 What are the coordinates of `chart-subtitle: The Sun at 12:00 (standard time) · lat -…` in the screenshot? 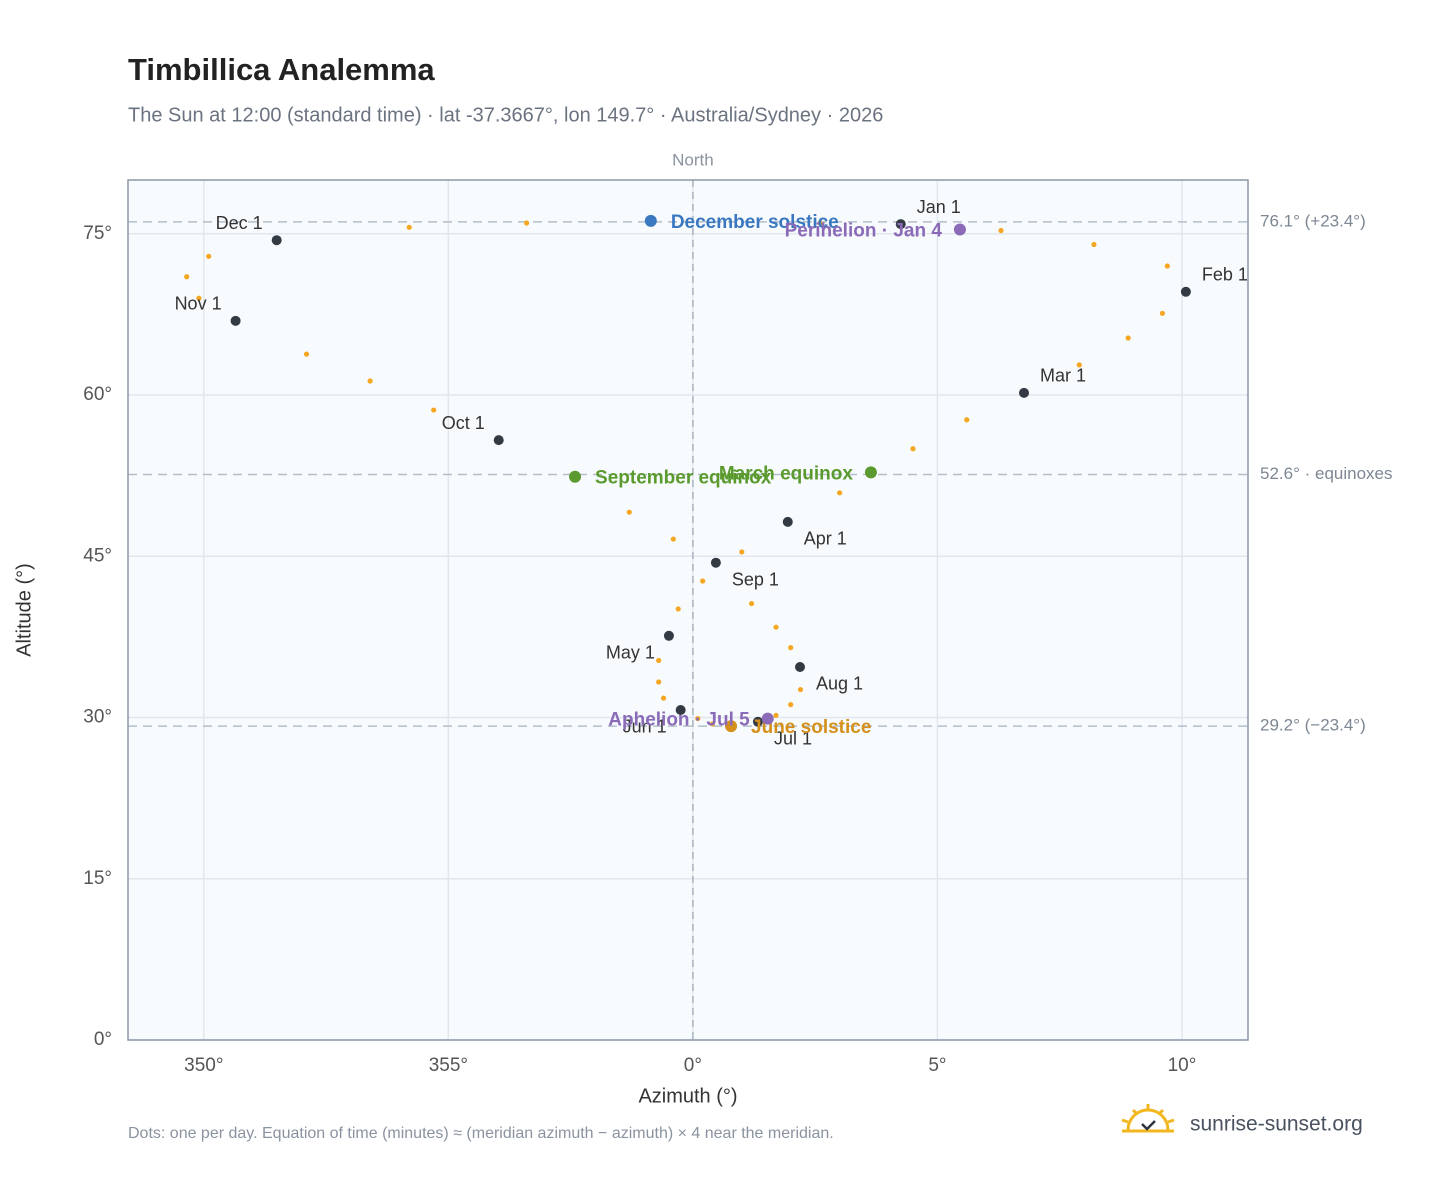 It's located at (505, 115).